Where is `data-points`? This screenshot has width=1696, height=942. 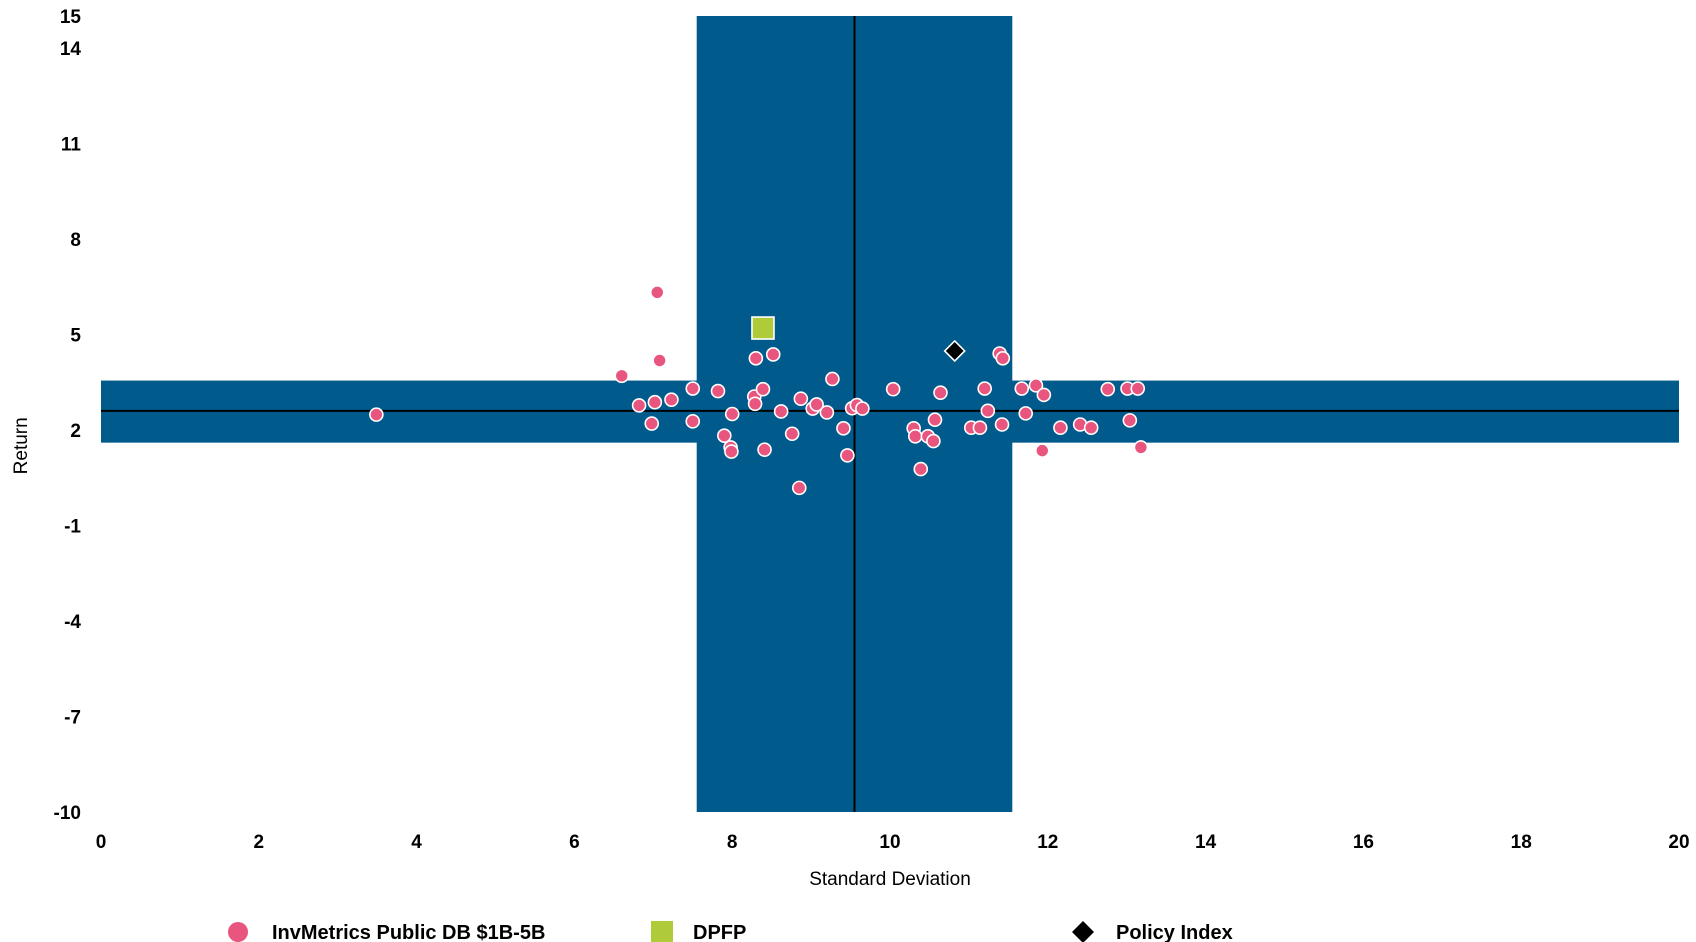 data-points is located at coordinates (759, 390).